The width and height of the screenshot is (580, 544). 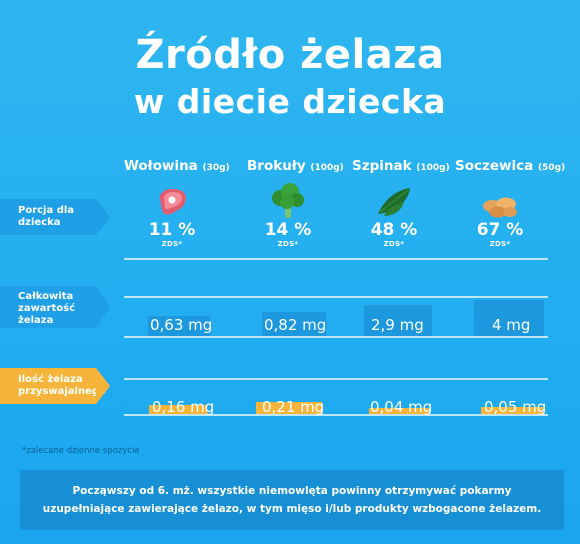 What do you see at coordinates (397, 325) in the screenshot?
I see `total-iron-value: 2,9 mg` at bounding box center [397, 325].